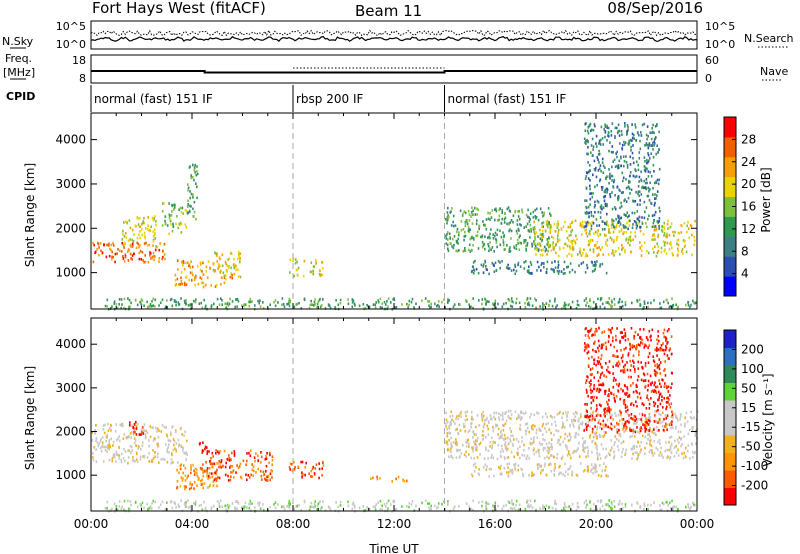 The image size is (800, 554). Describe the element at coordinates (70, 388) in the screenshot. I see `y-tick-label: 3000` at that location.